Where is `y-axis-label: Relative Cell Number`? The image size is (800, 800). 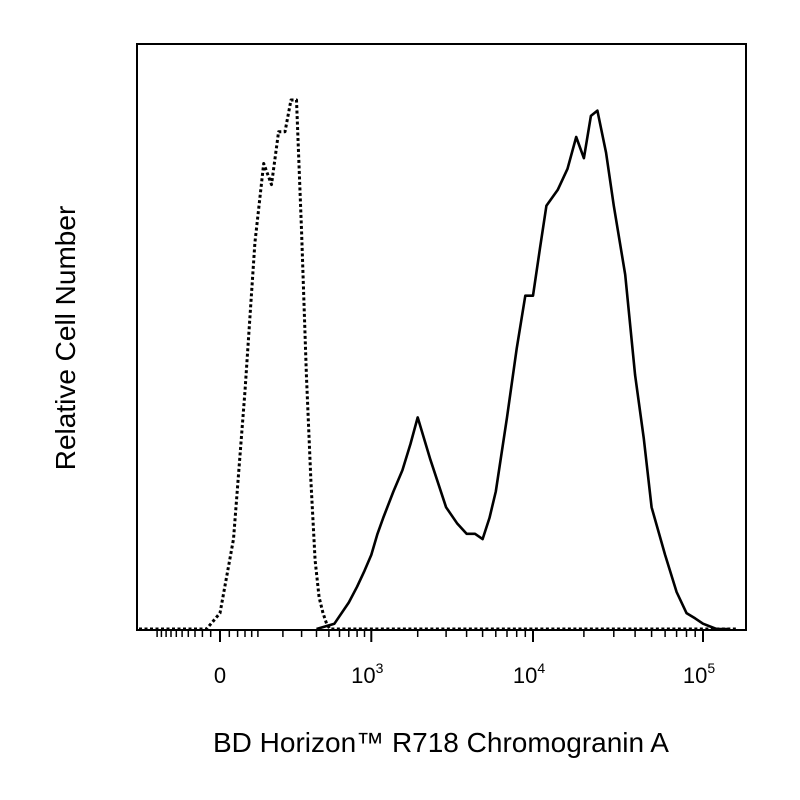 y-axis-label: Relative Cell Number is located at coordinates (65, 338).